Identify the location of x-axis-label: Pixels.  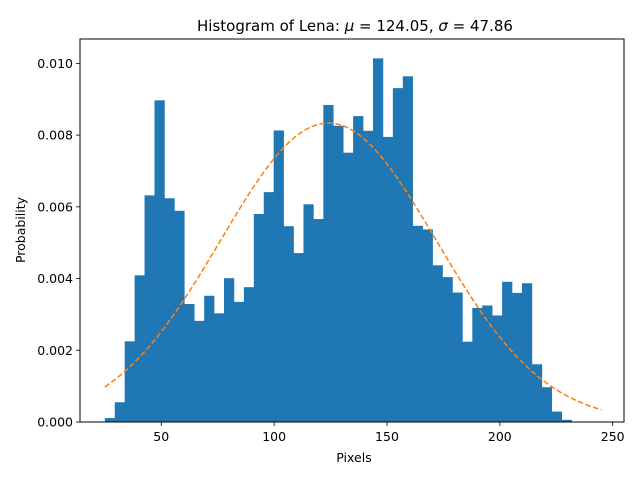
(353, 457).